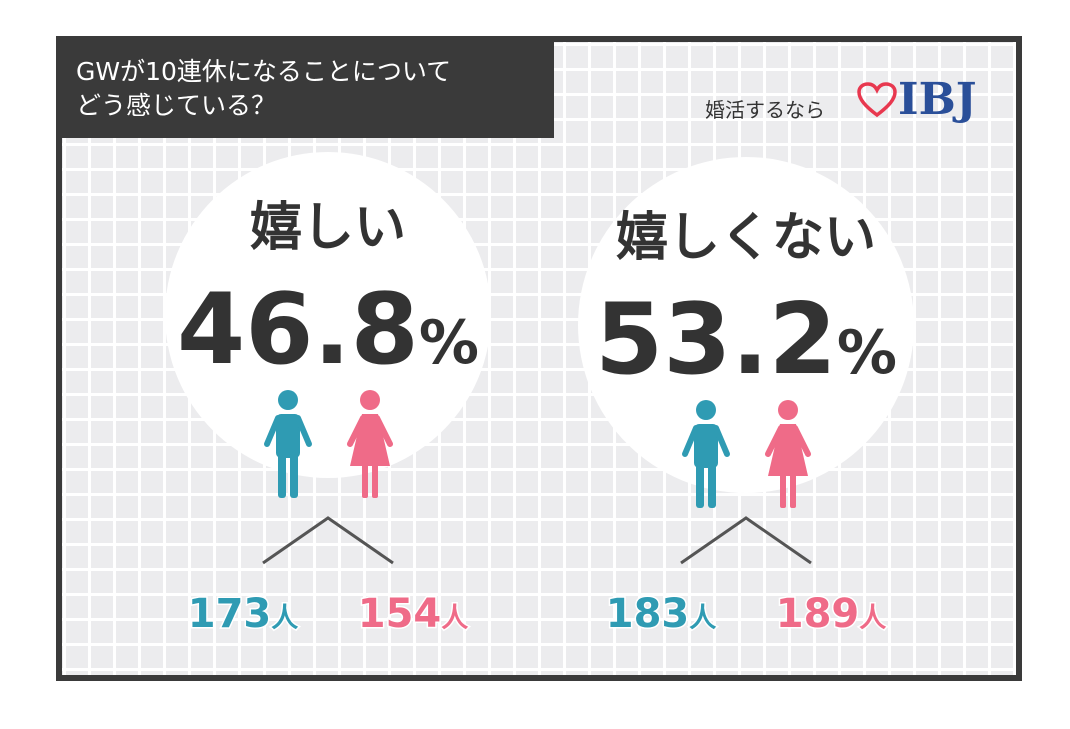  What do you see at coordinates (264, 71) in the screenshot?
I see `title-line-1: GWが10連休になることについて` at bounding box center [264, 71].